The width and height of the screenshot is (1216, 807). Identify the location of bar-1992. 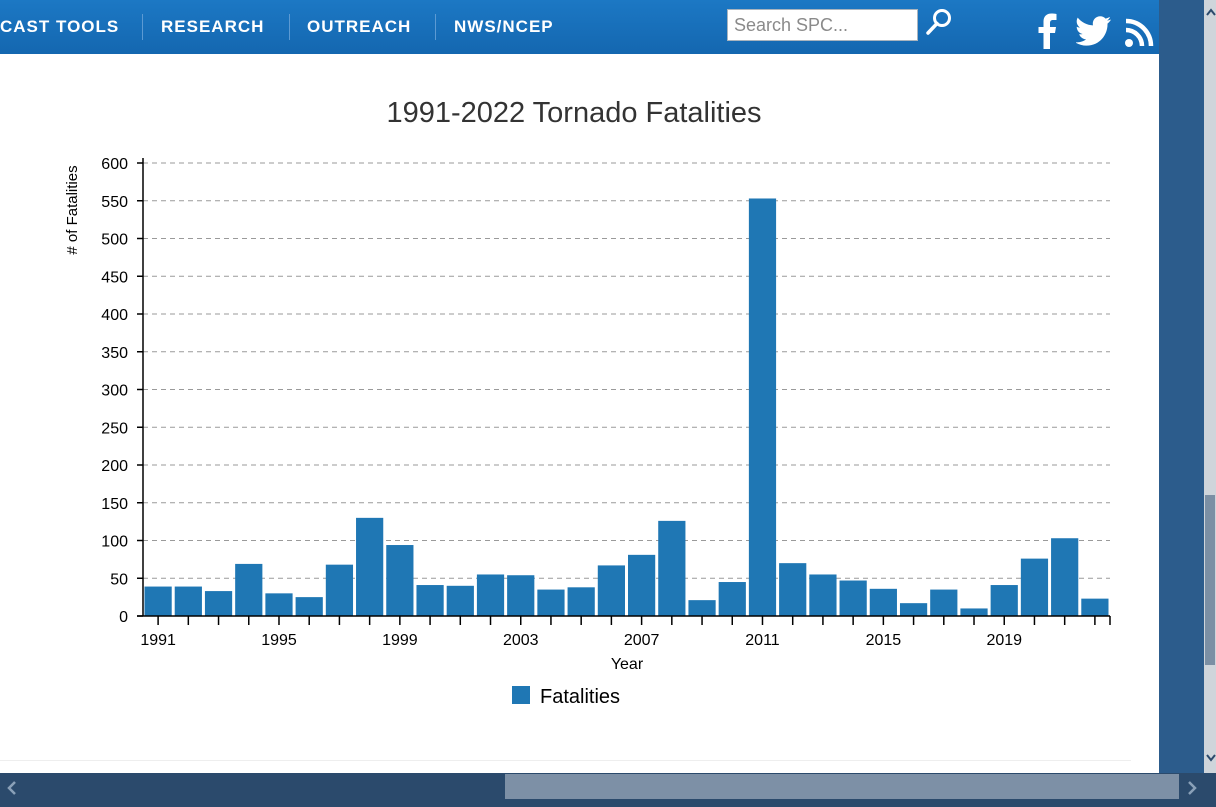
(188, 601).